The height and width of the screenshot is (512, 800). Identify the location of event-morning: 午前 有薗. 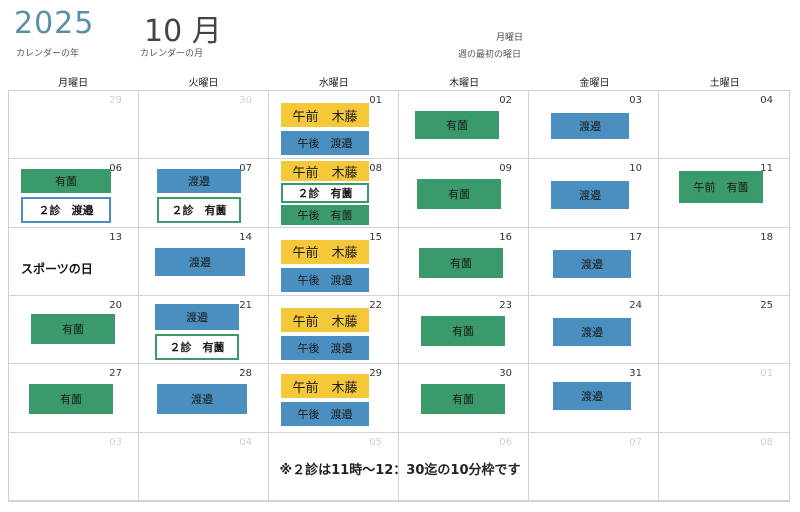
(721, 187).